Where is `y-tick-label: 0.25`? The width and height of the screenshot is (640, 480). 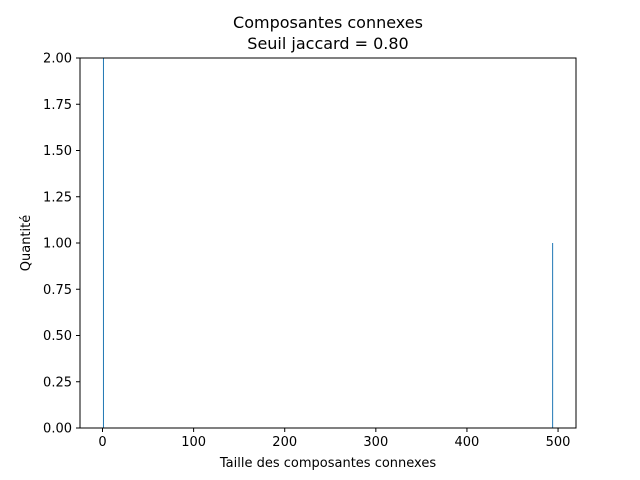
y-tick-label: 0.25 is located at coordinates (57, 382).